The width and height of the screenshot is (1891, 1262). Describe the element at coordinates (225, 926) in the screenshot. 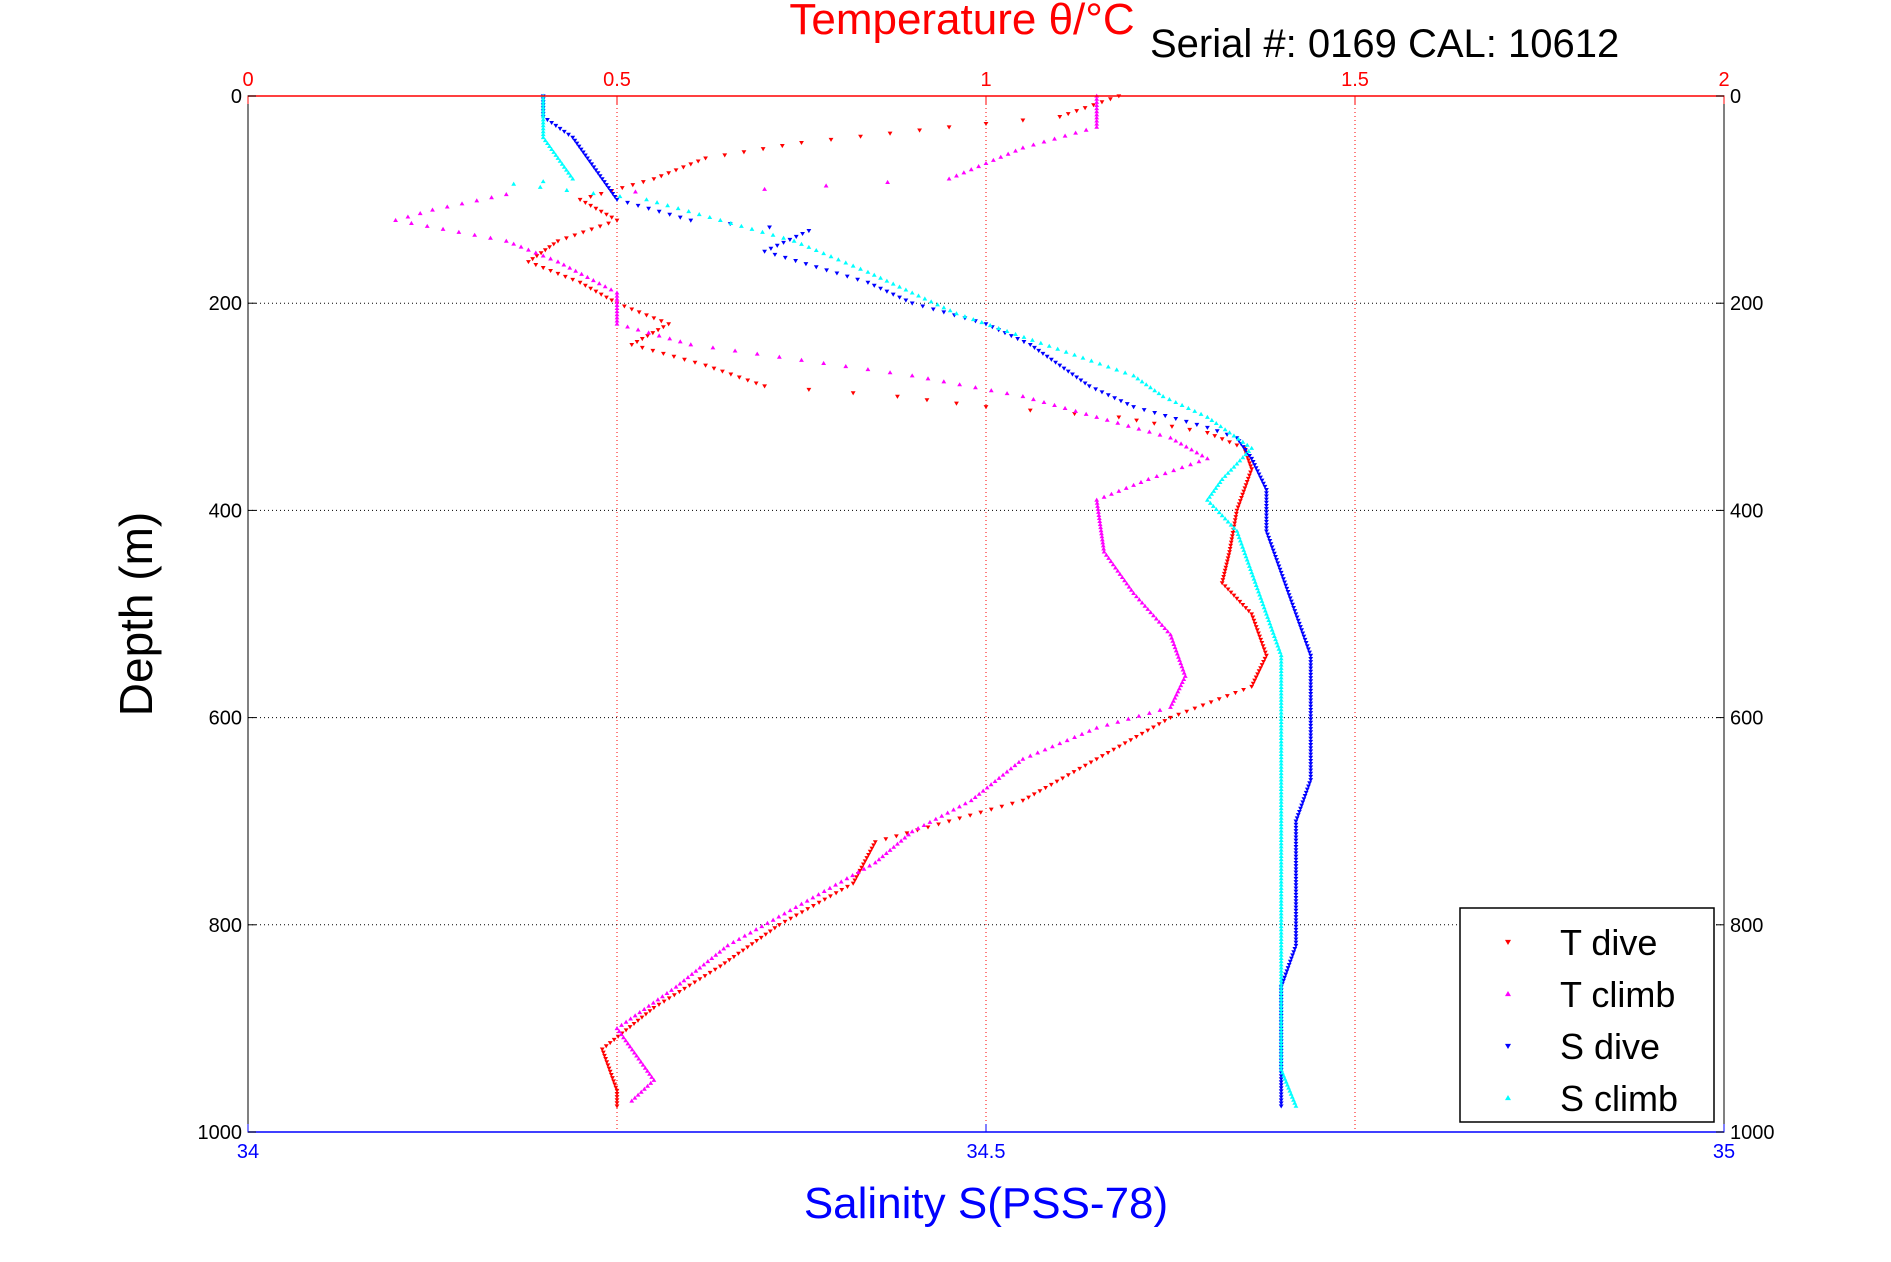

I see `depth-tick-label-left: 800` at that location.